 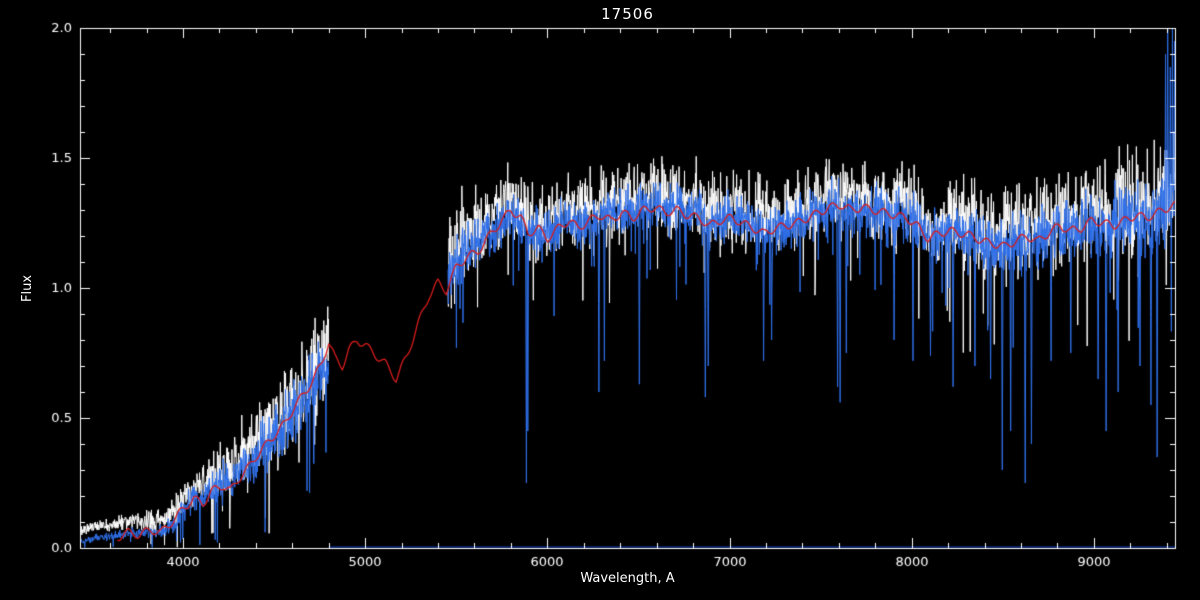 What do you see at coordinates (27, 288) in the screenshot?
I see `y-axis-label: Flux` at bounding box center [27, 288].